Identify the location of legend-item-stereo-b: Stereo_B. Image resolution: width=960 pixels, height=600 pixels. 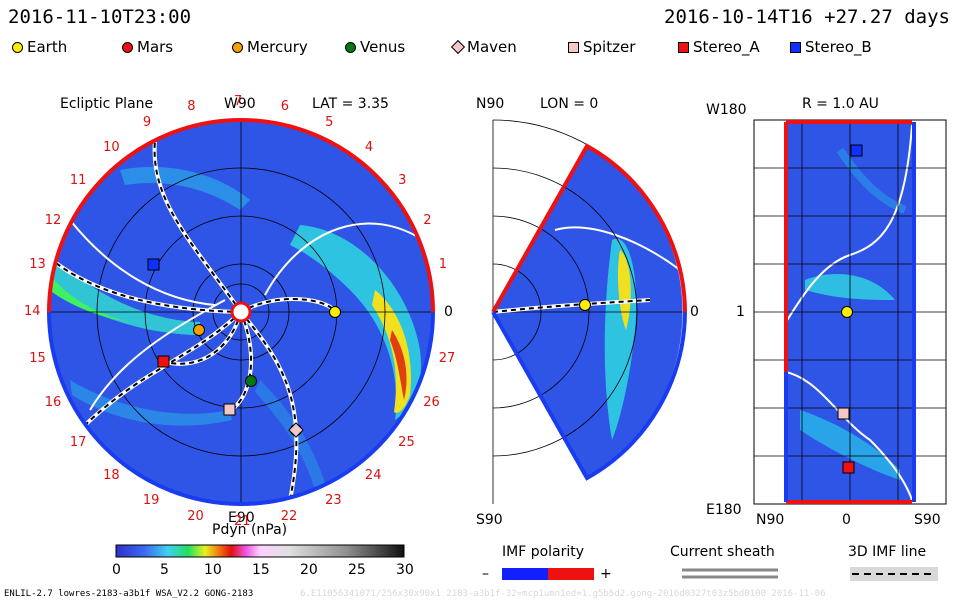
(831, 47).